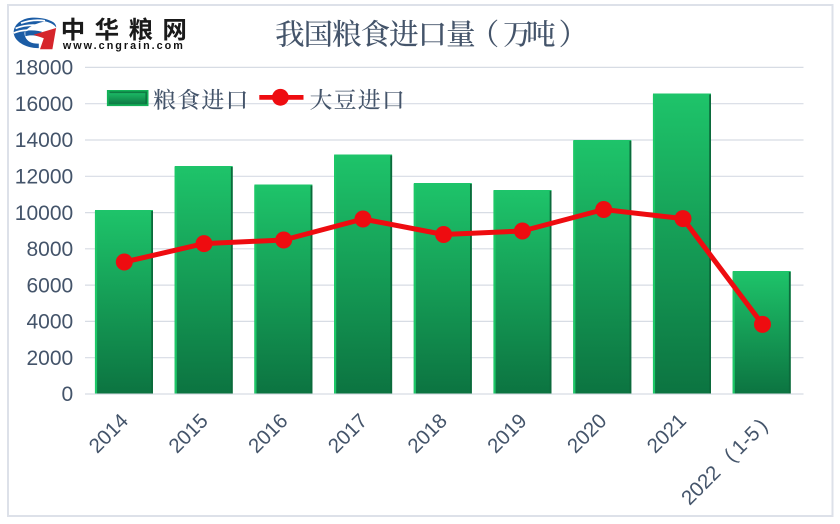 This screenshot has height=524, width=840. Describe the element at coordinates (44, 213) in the screenshot. I see `svg-text: 10000` at that location.